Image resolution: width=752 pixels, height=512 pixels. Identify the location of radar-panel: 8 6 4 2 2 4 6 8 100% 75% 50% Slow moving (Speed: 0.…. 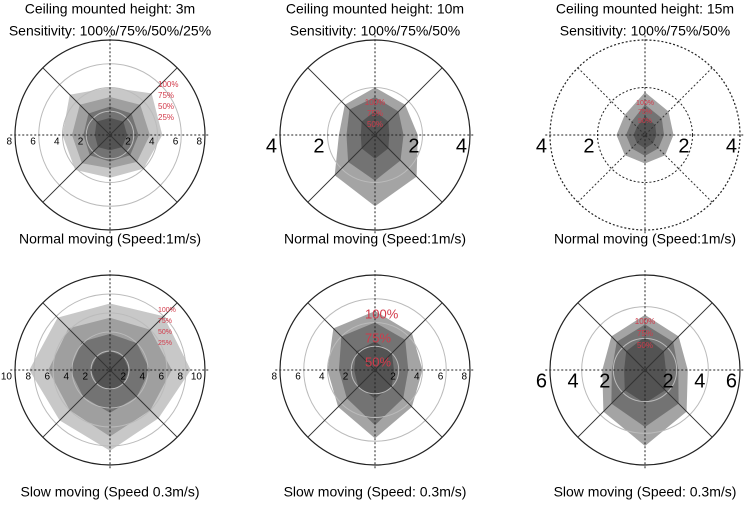
(373, 385).